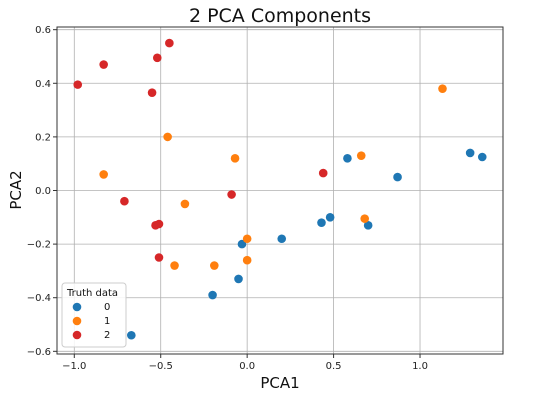 The width and height of the screenshot is (540, 401). What do you see at coordinates (247, 366) in the screenshot?
I see `x-tick-label: 0.0` at bounding box center [247, 366].